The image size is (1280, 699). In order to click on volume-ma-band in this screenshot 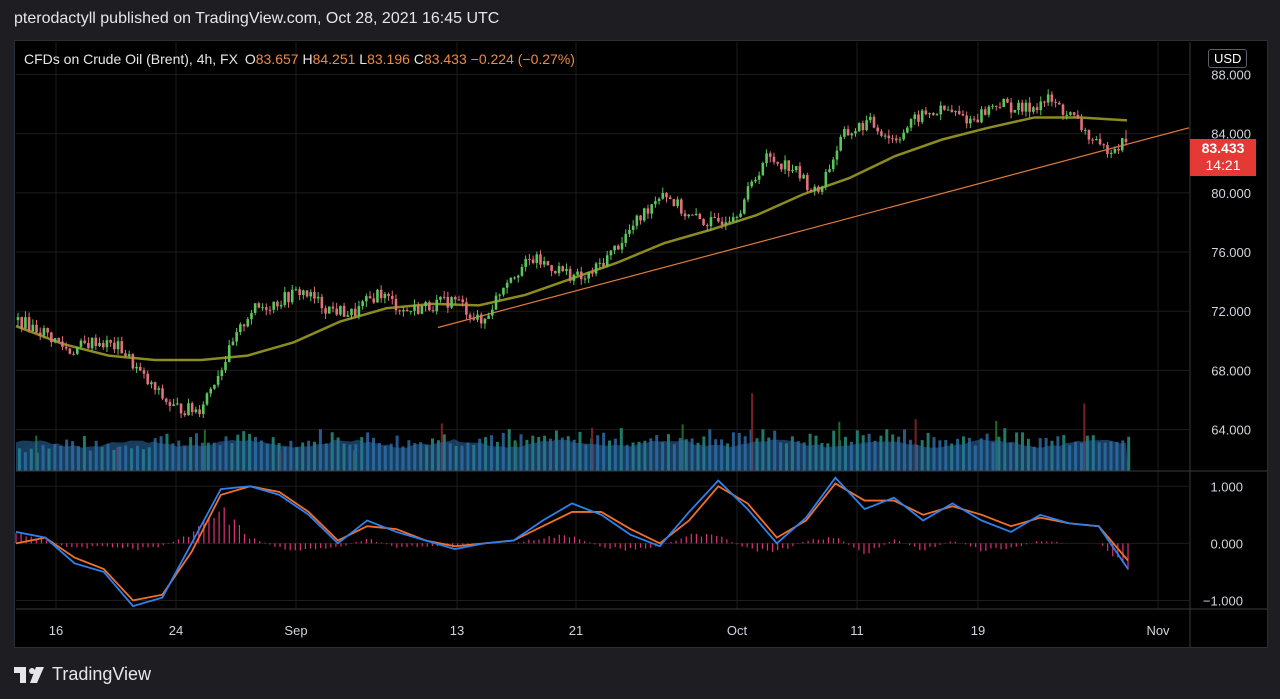, I will do `click(572, 455)`.